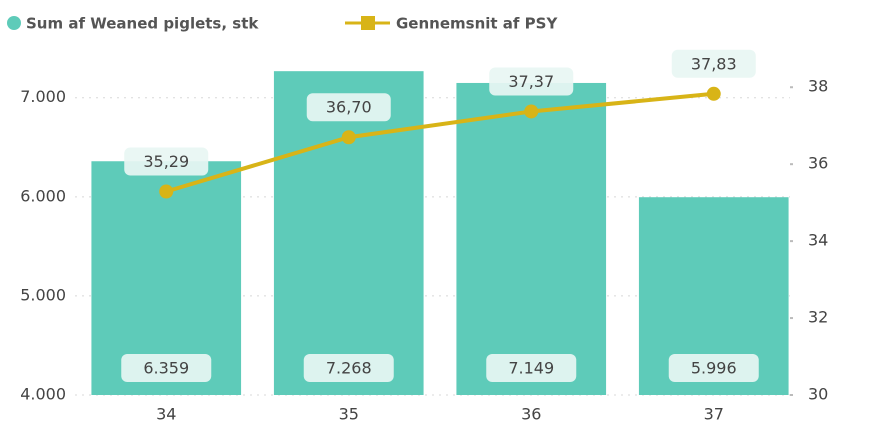 The image size is (884, 432). I want to click on y2-tick-label: 30, so click(818, 394).